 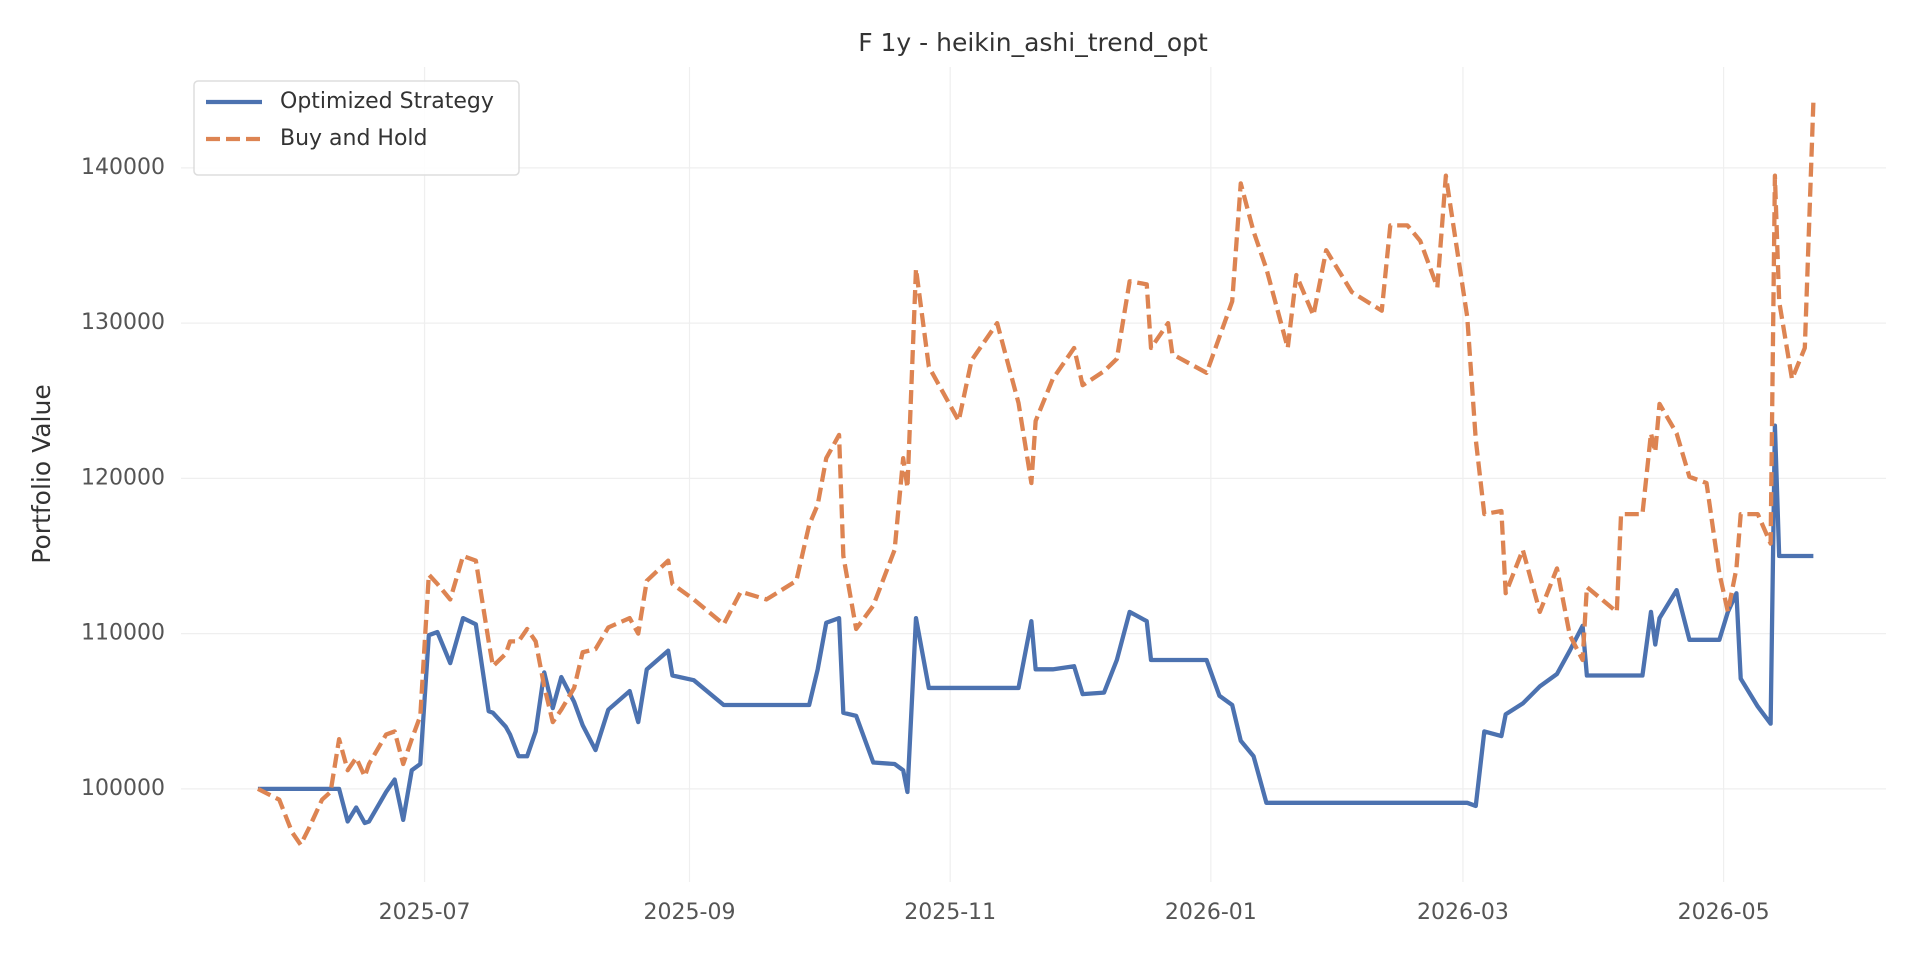 What do you see at coordinates (1211, 912) in the screenshot?
I see `x-tick-label: 2026-01` at bounding box center [1211, 912].